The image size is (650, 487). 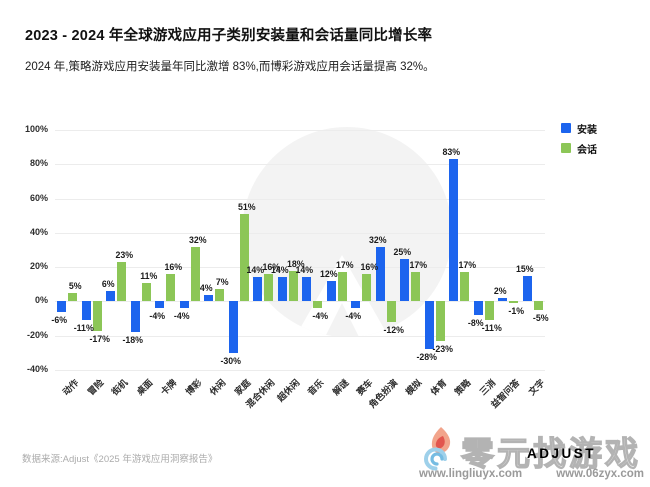 What do you see at coordinates (536, 387) in the screenshot?
I see `x-axis-label-19: 文字` at bounding box center [536, 387].